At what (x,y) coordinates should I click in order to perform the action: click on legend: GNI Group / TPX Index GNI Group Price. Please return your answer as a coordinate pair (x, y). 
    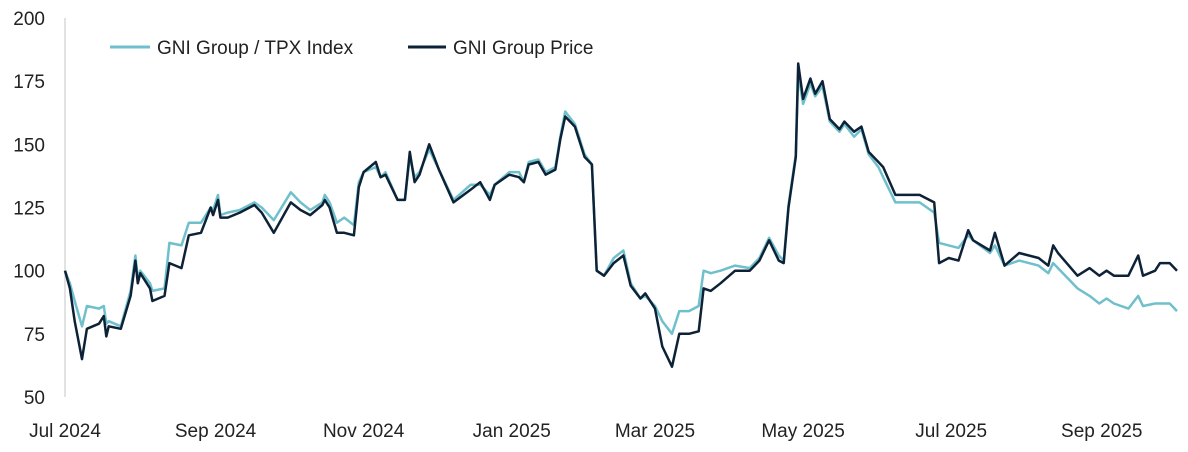
    Looking at the image, I should click on (351, 48).